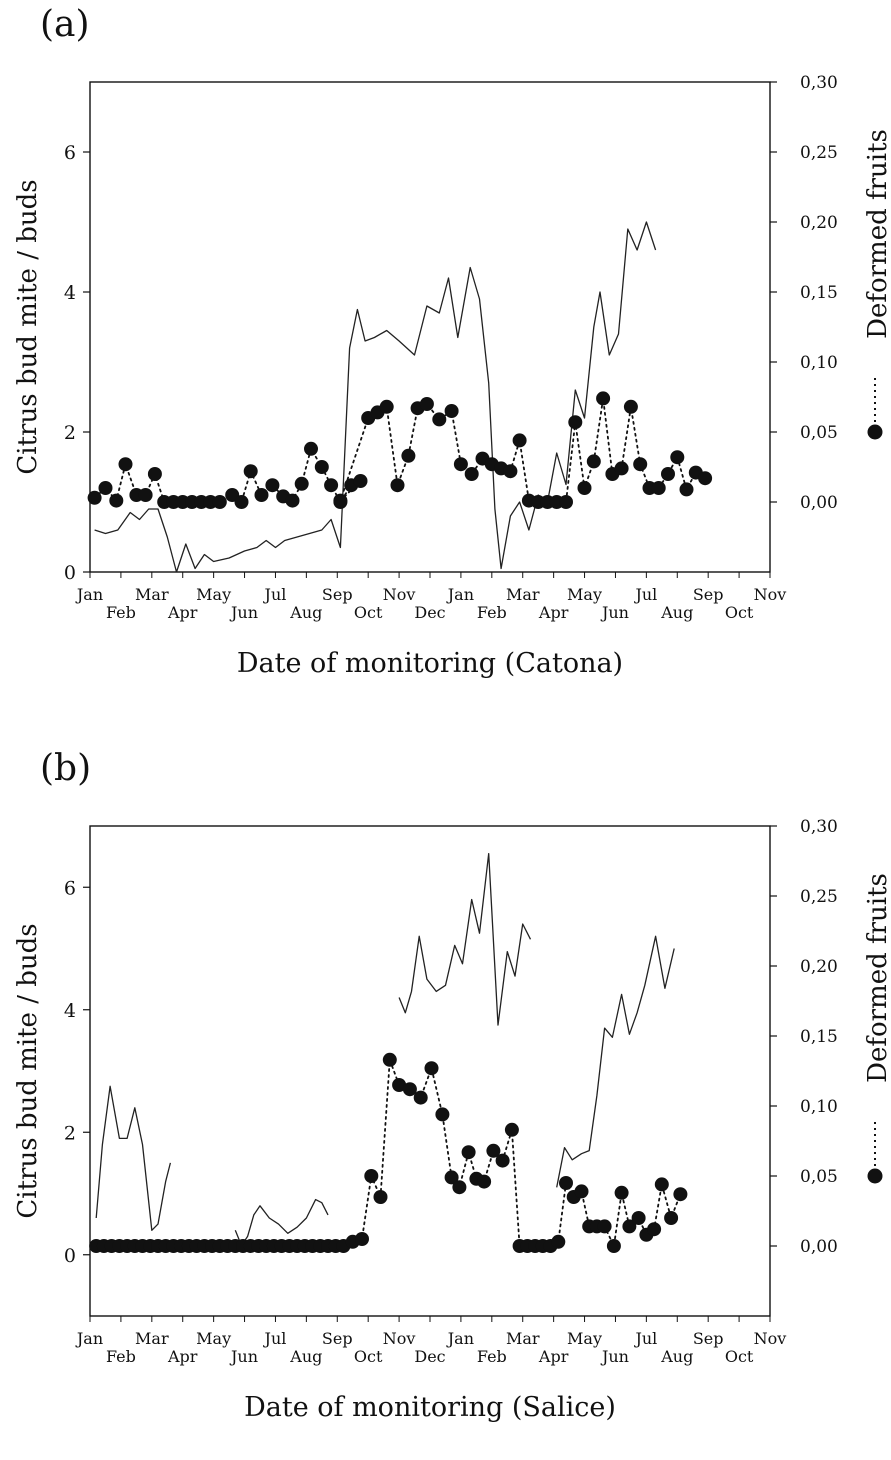 This screenshot has width=891, height=1460. Describe the element at coordinates (399, 594) in the screenshot. I see `chart-a-xtick-label: Nov` at that location.